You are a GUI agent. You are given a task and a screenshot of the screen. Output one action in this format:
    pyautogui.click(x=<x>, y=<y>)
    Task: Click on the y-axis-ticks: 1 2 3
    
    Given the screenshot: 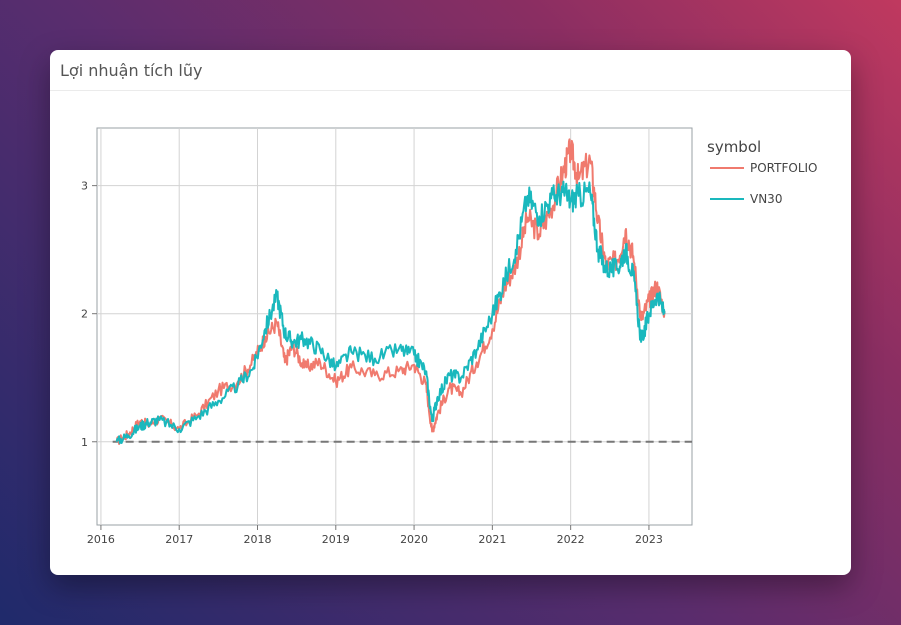 What is the action you would take?
    pyautogui.click(x=89, y=314)
    